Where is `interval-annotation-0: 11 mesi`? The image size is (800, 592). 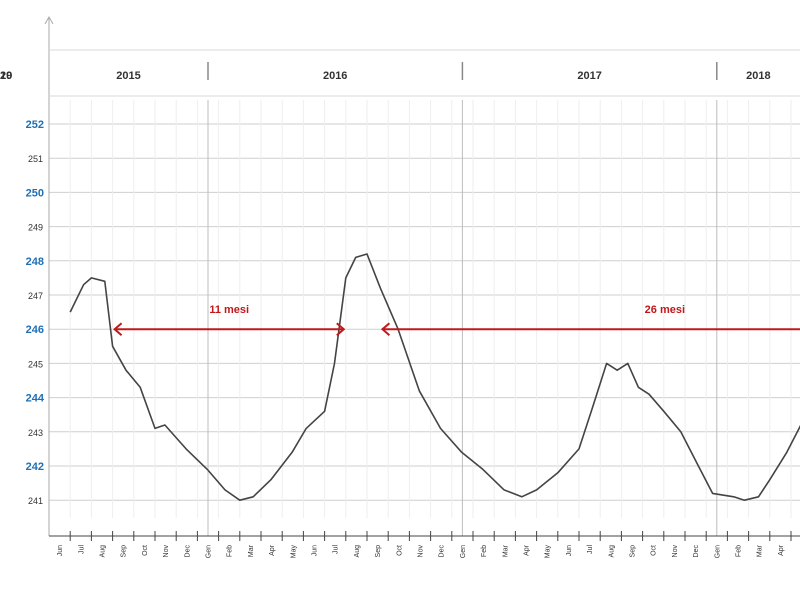 interval-annotation-0: 11 mesi is located at coordinates (229, 320).